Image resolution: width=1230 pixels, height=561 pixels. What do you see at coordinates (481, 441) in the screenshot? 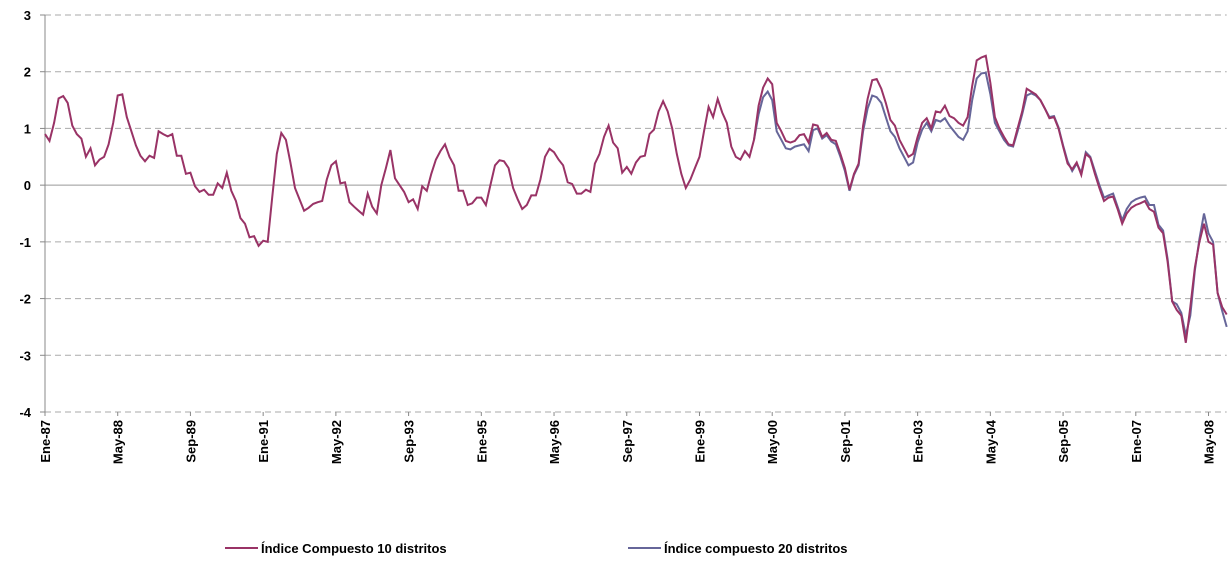
I see `x-tick-label: Ene-95` at bounding box center [481, 441].